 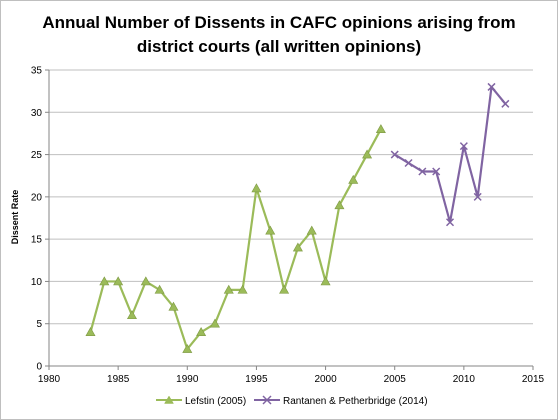 I want to click on legend-label-rantanen: Rantanen & Petherbridge (2014), so click(x=355, y=401).